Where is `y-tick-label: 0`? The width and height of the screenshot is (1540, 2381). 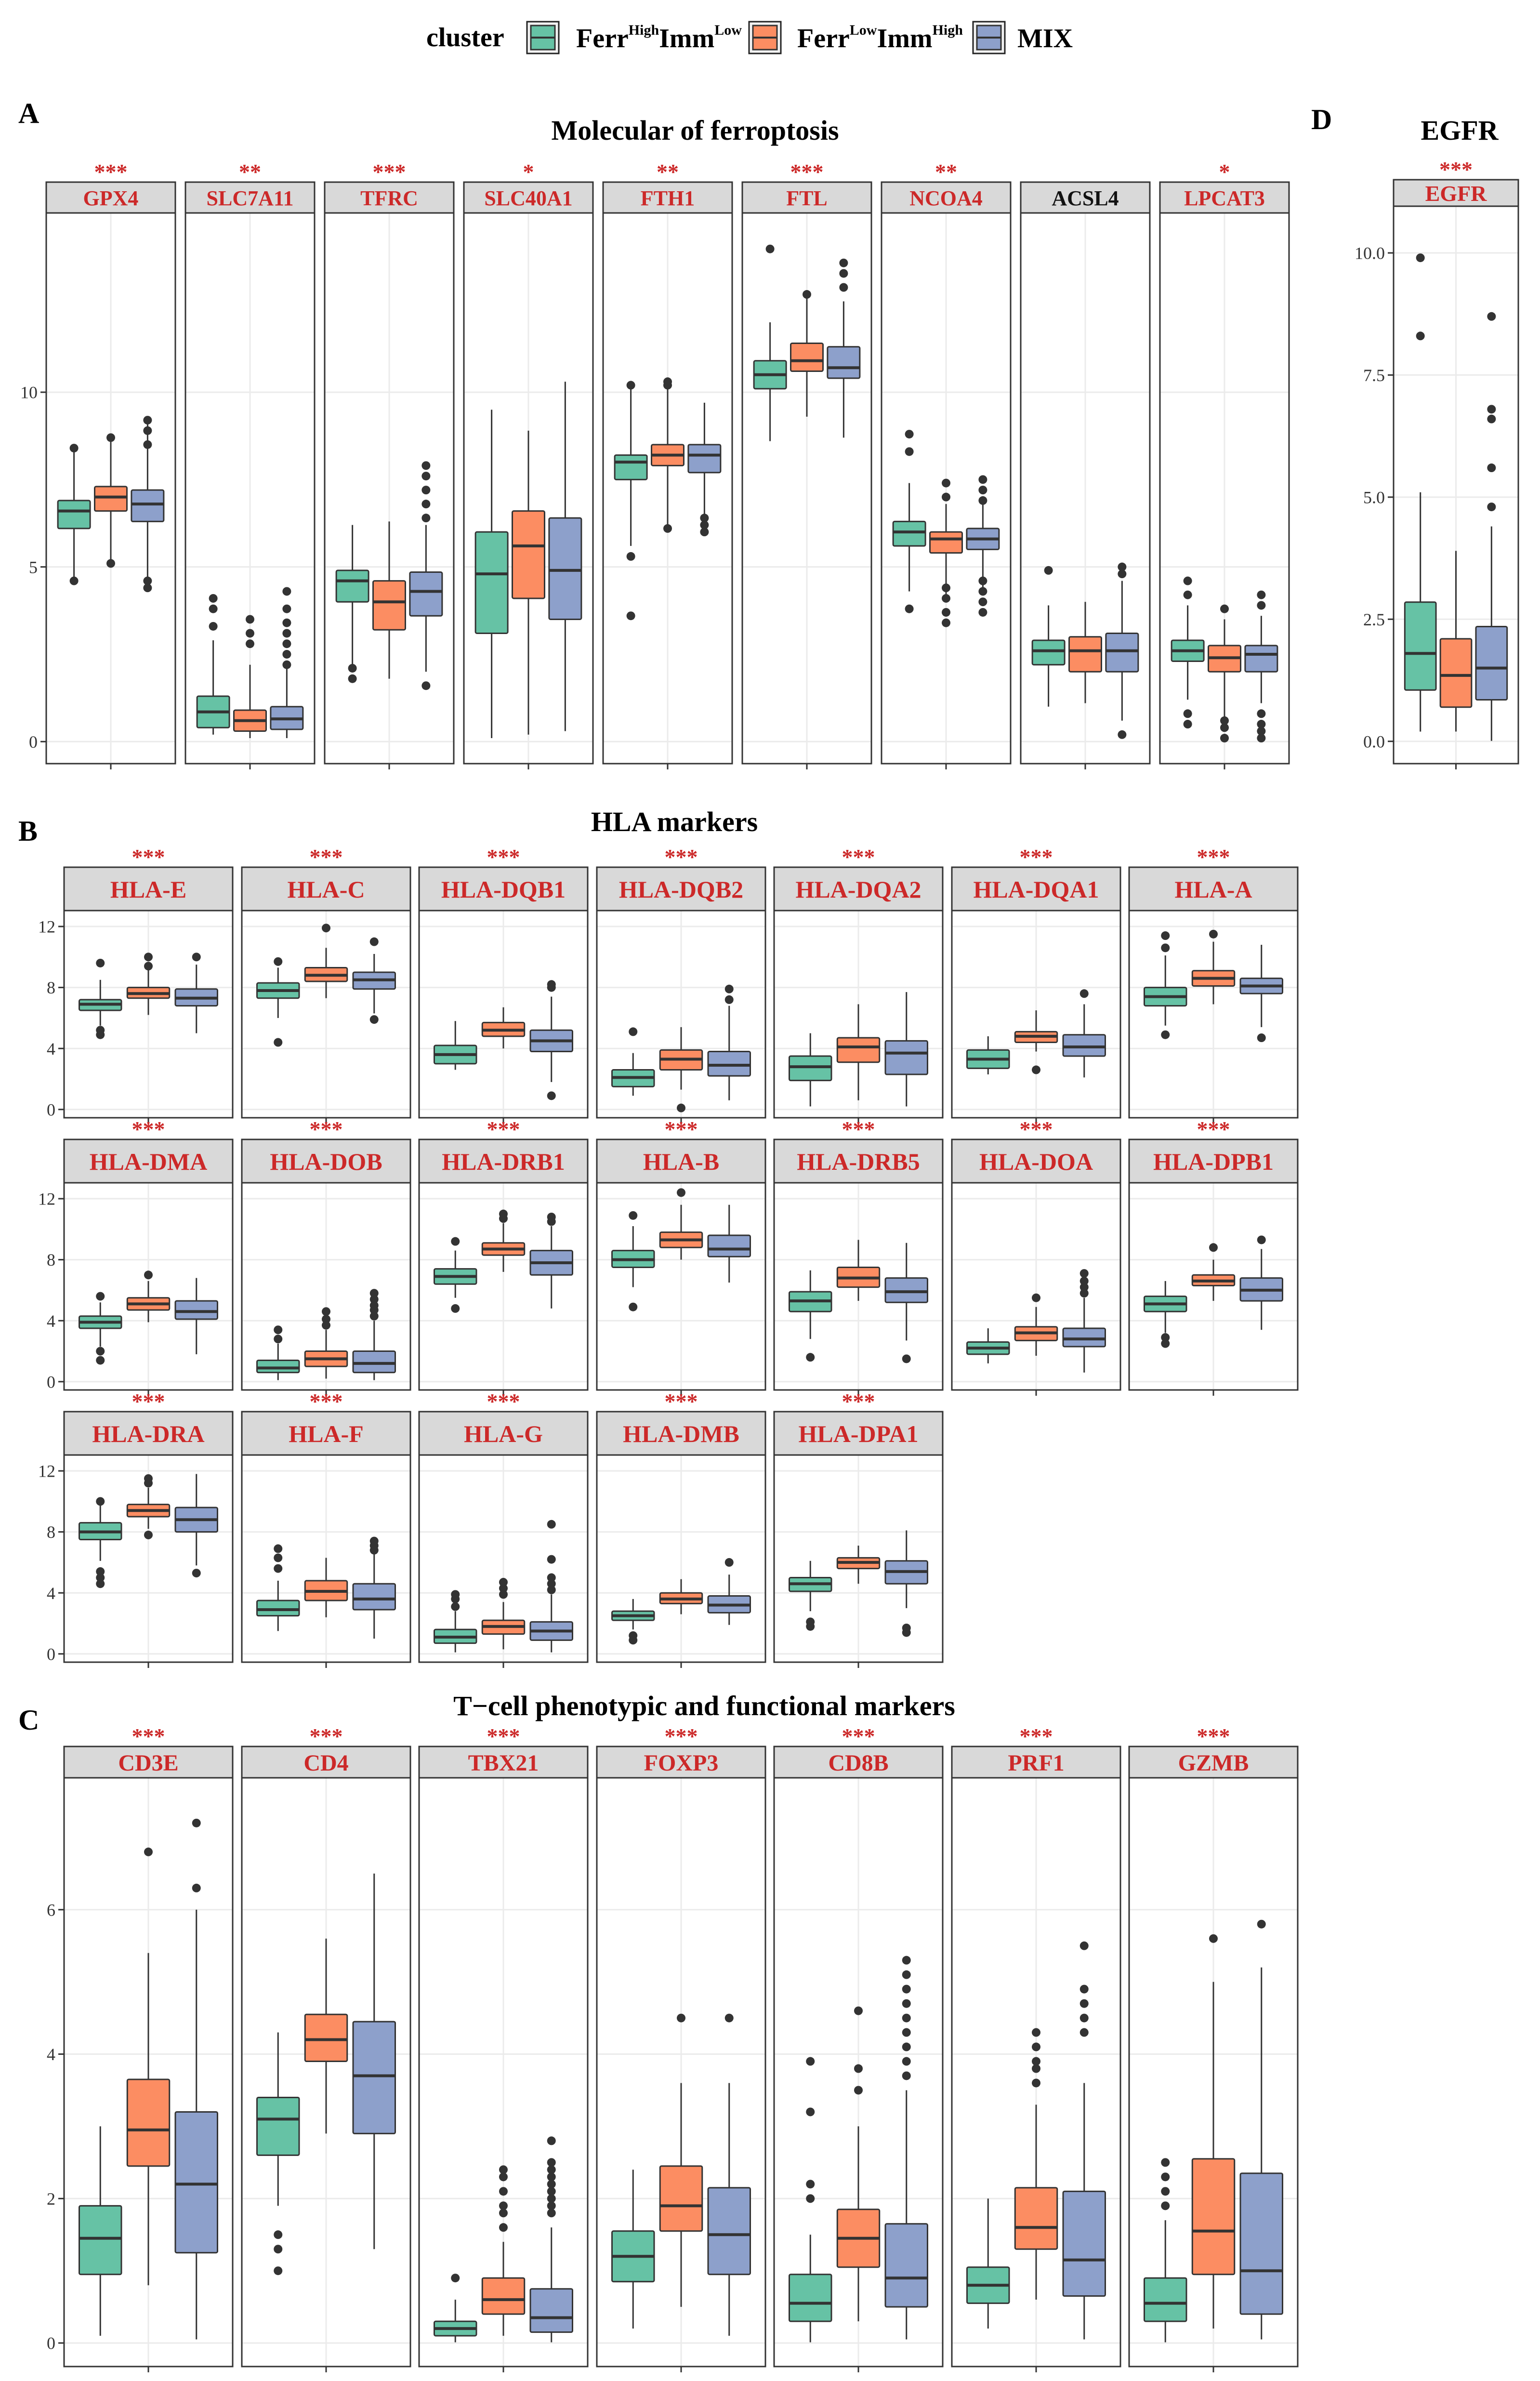 y-tick-label: 0 is located at coordinates (51, 1109).